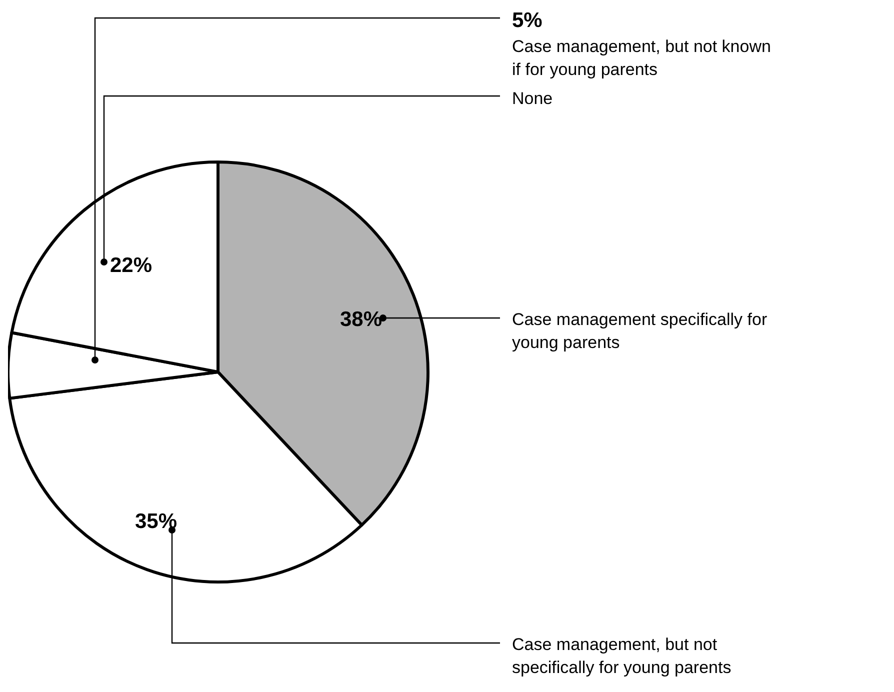 This screenshot has width=894, height=692. I want to click on slice-label: Case management specifically for young parents, so click(640, 331).